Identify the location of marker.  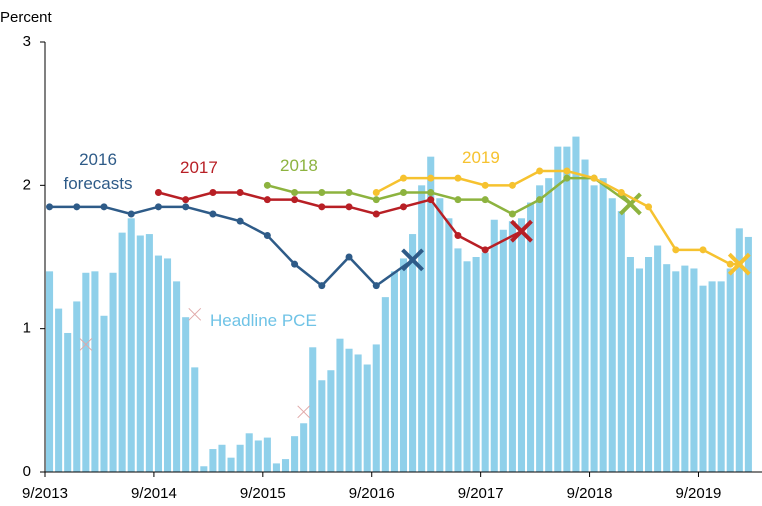
(304, 412).